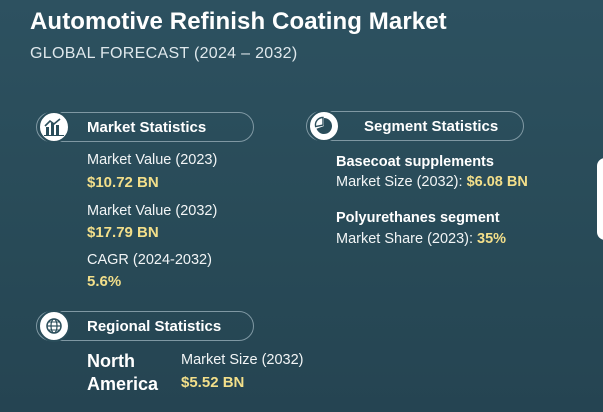 Image resolution: width=603 pixels, height=412 pixels. What do you see at coordinates (600, 199) in the screenshot?
I see `side-tab` at bounding box center [600, 199].